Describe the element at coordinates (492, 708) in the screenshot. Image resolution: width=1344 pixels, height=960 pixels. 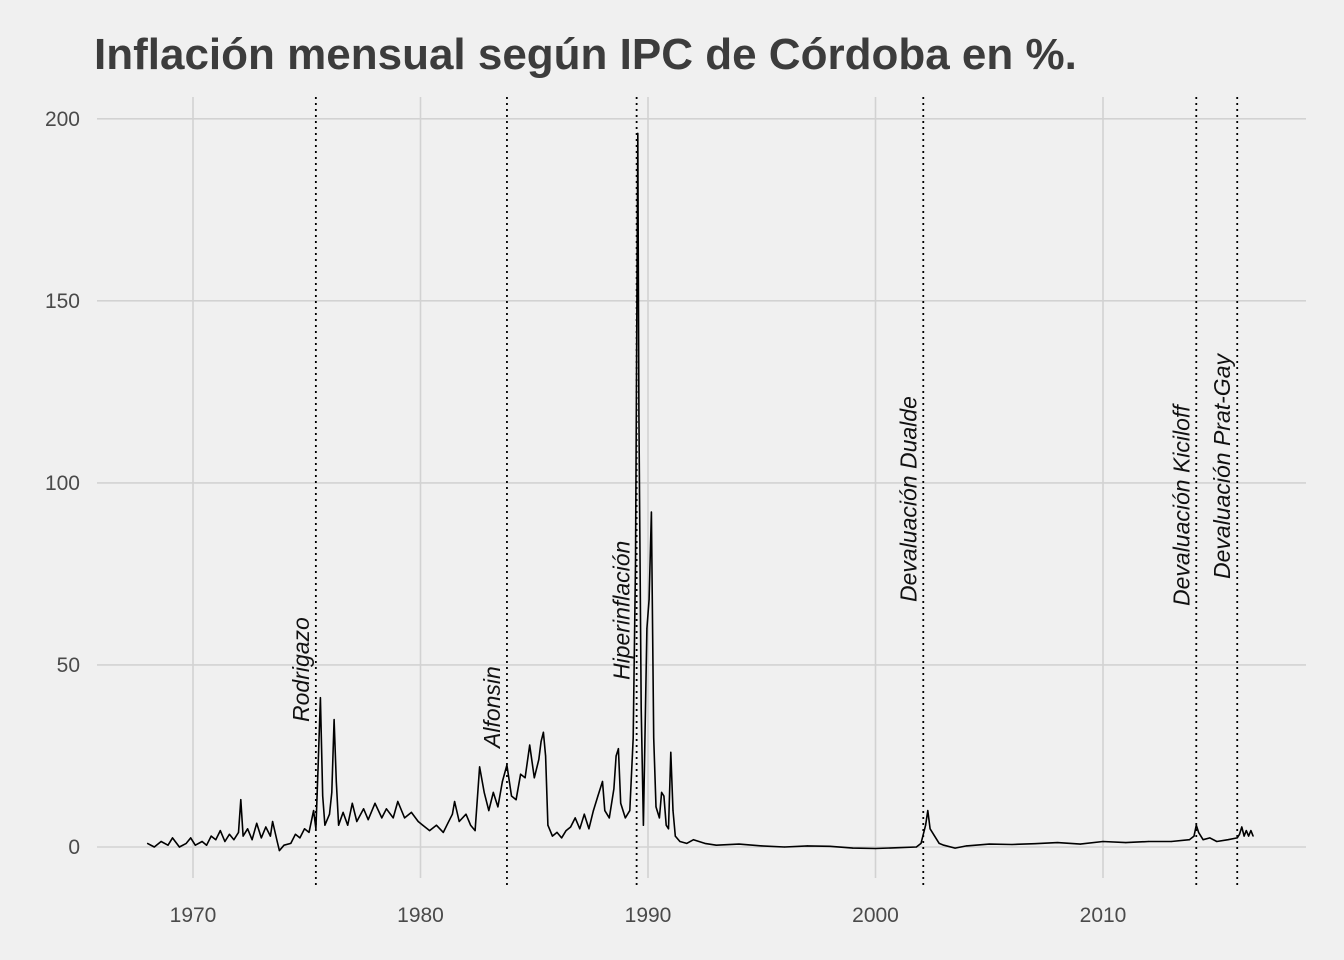
I see `event-label: Alfonsin` at that location.